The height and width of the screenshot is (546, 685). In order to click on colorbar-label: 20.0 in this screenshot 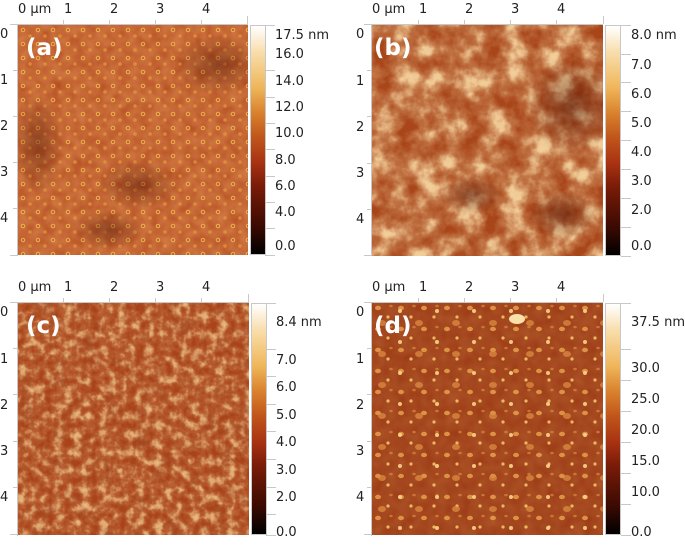, I will do `click(645, 430)`.